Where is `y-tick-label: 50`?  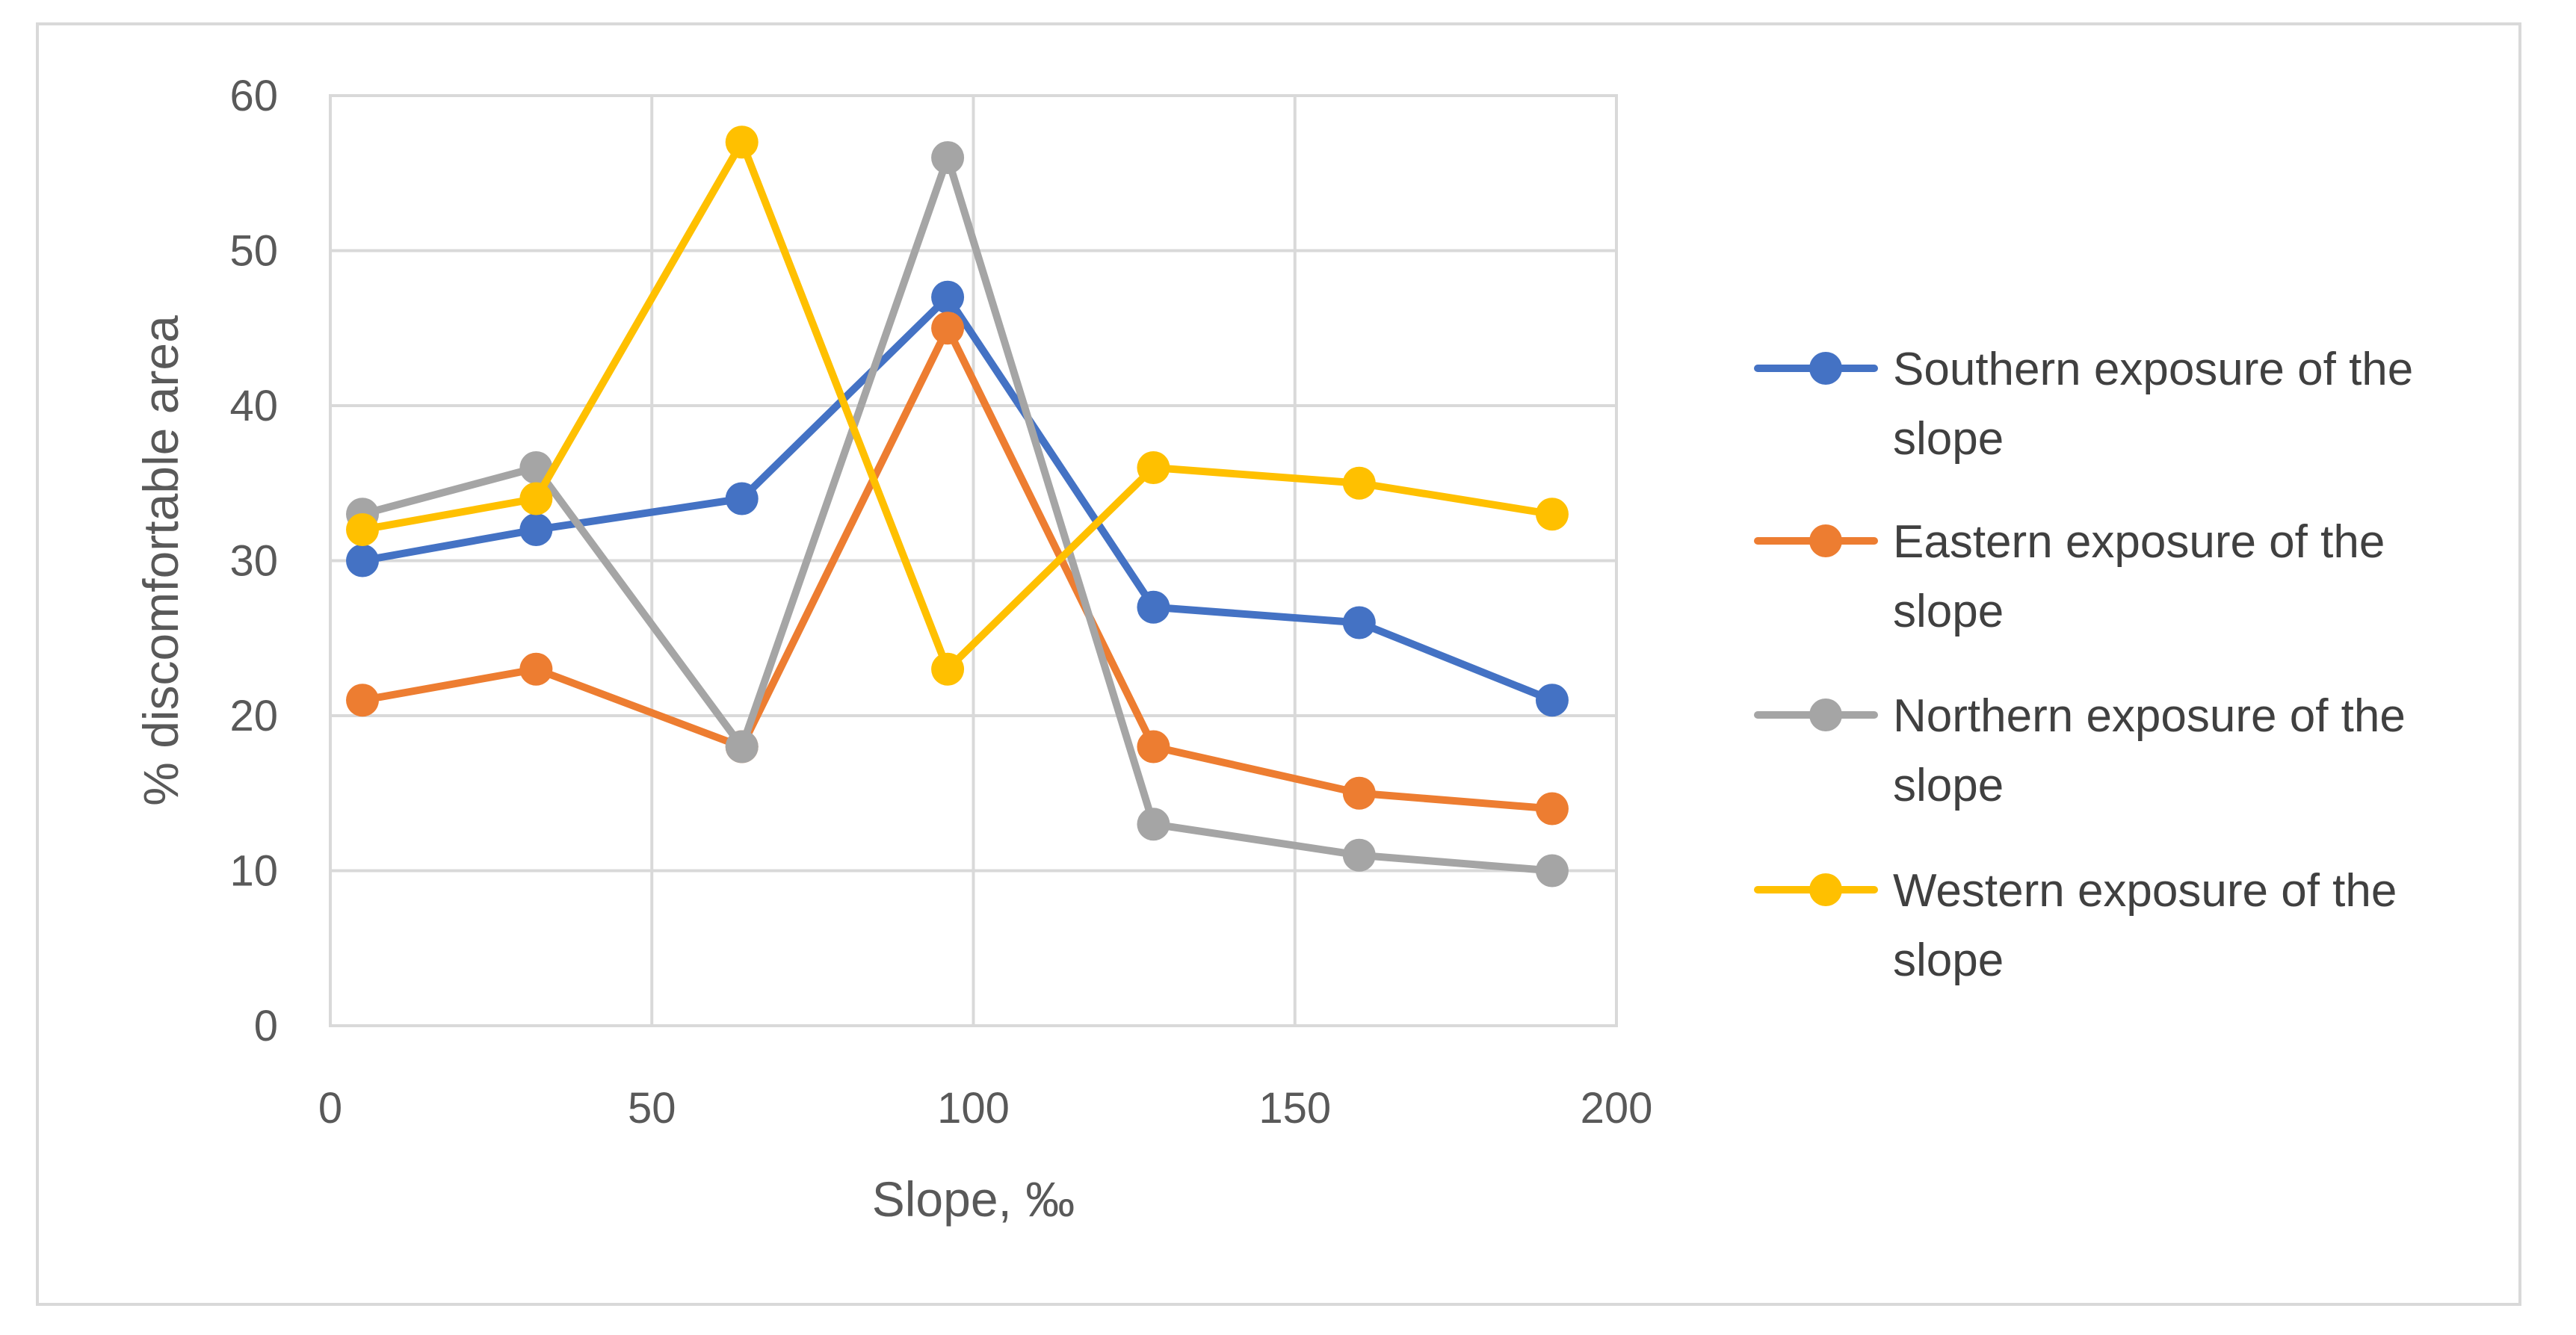
y-tick-label: 50 is located at coordinates (254, 251).